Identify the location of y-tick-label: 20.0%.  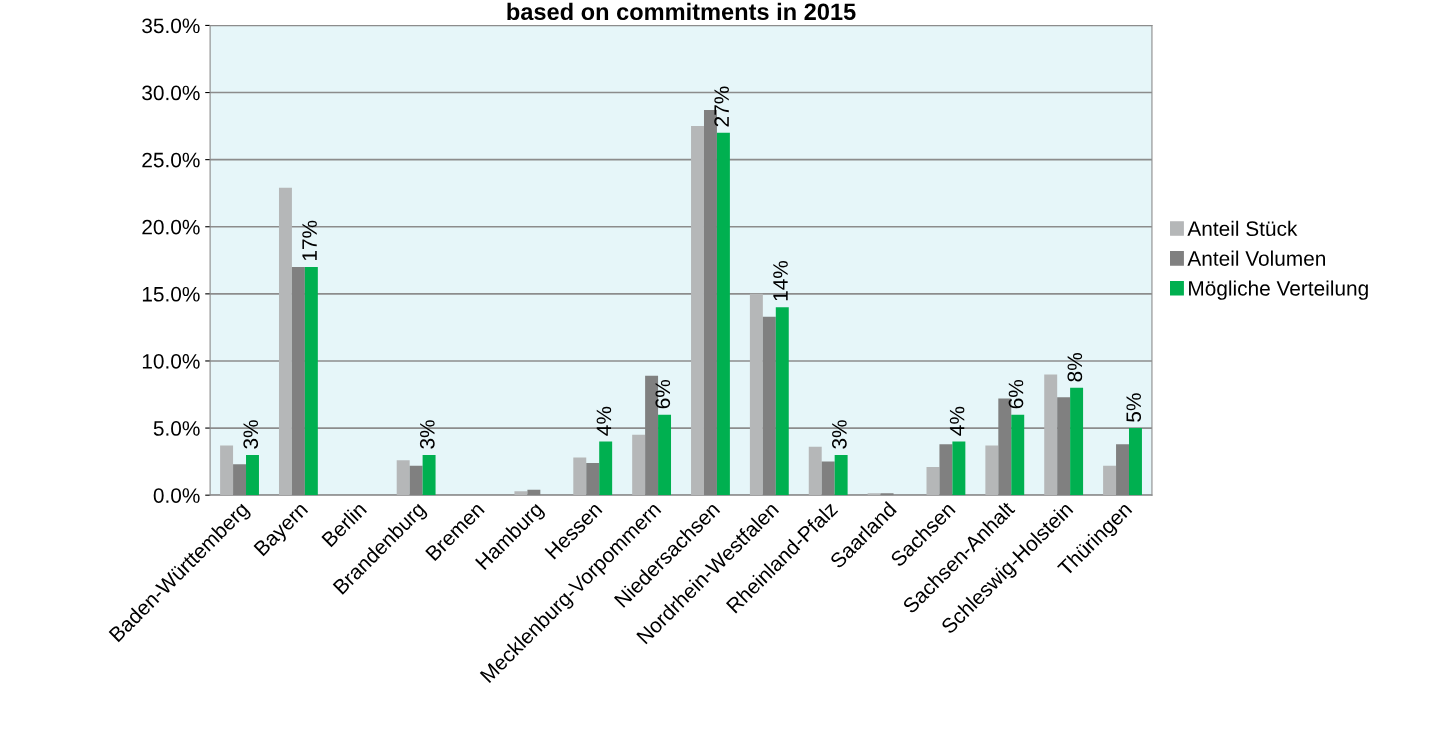
(171, 227).